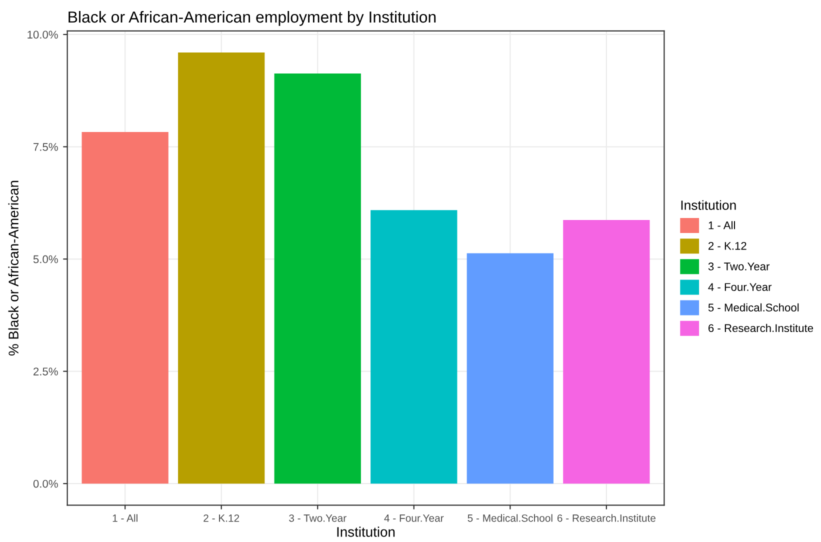 The width and height of the screenshot is (821, 542). What do you see at coordinates (45, 484) in the screenshot?
I see `y-tick-label: 0.0%` at bounding box center [45, 484].